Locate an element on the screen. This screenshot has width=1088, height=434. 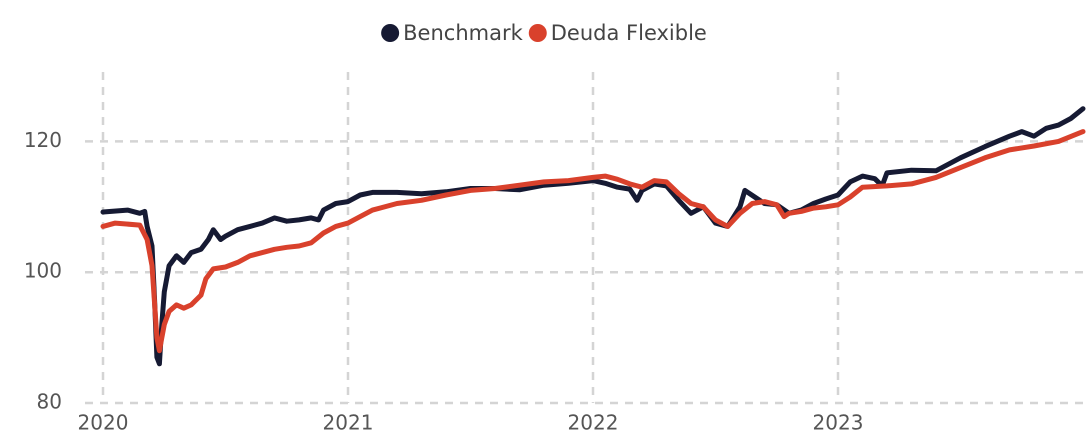
x-tick-label: 2023 is located at coordinates (838, 422).